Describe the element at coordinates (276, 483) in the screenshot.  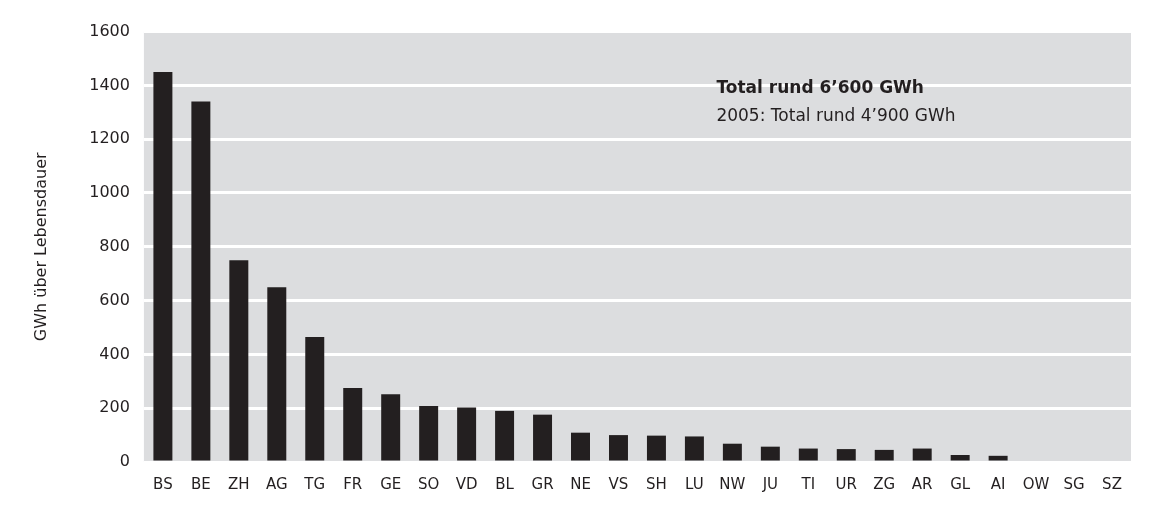
I see `x-tick-label: AG` at that location.